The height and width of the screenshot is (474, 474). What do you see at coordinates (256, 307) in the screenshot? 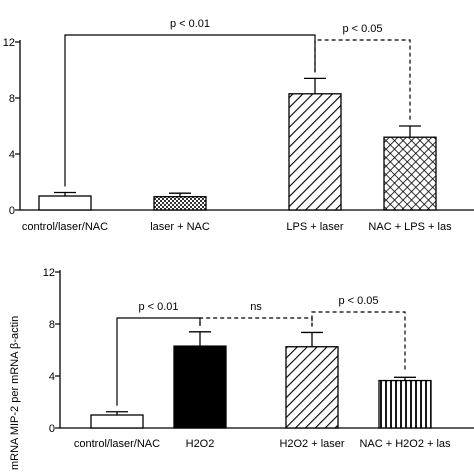
I see `significance-label: ns` at bounding box center [256, 307].